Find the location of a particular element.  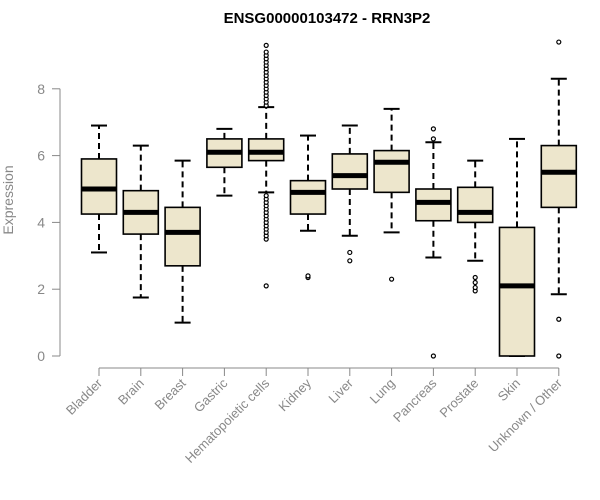

y-axis: 0 2 4 6 8 is located at coordinates (49, 222).